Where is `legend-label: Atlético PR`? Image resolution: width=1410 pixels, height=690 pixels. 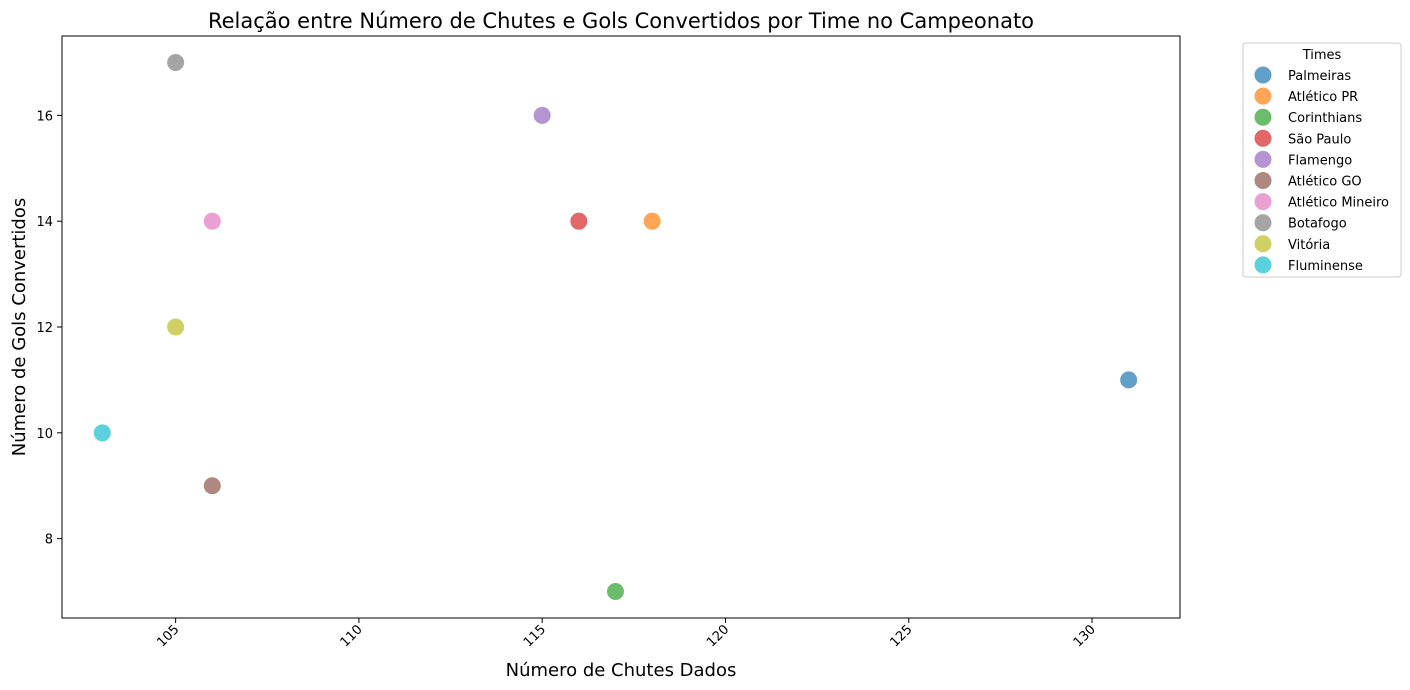
legend-label: Atlético PR is located at coordinates (1323, 97).